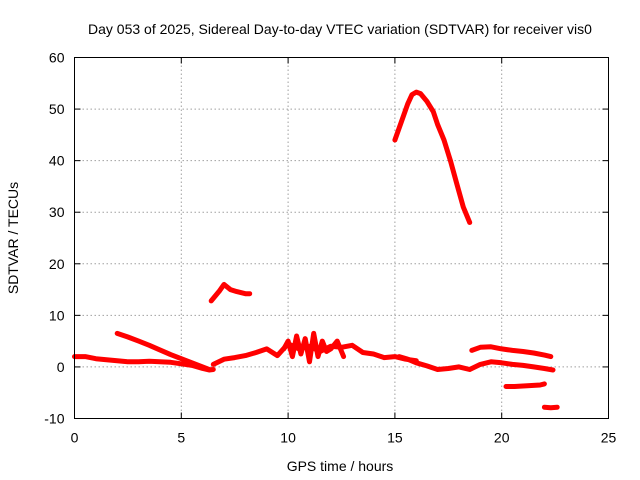 Image resolution: width=640 pixels, height=480 pixels. Describe the element at coordinates (609, 438) in the screenshot. I see `x-tick-label: 25` at that location.